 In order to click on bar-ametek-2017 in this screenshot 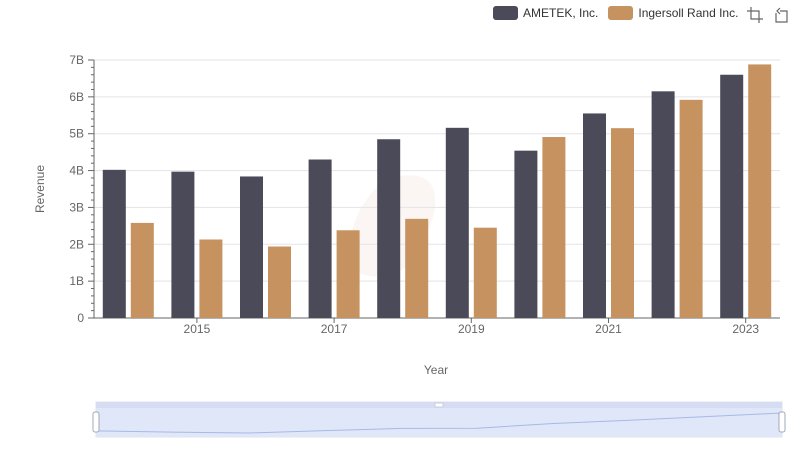, I will do `click(320, 238)`.